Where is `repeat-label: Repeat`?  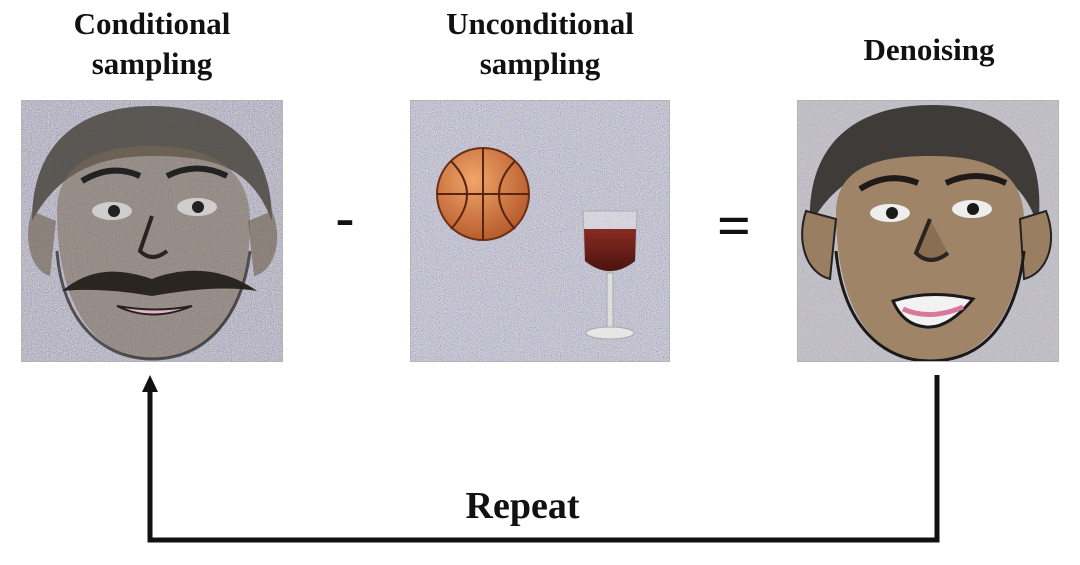 repeat-label: Repeat is located at coordinates (522, 506).